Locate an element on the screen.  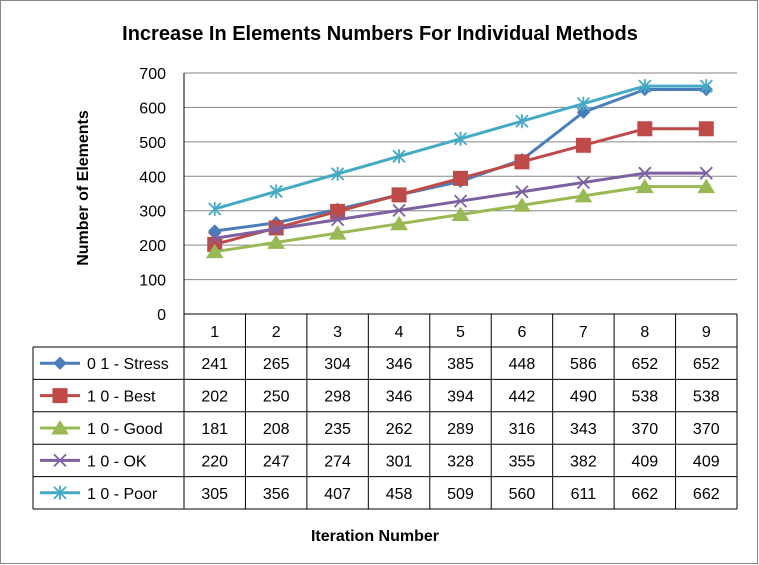
y-tick-label: 200 is located at coordinates (152, 246).